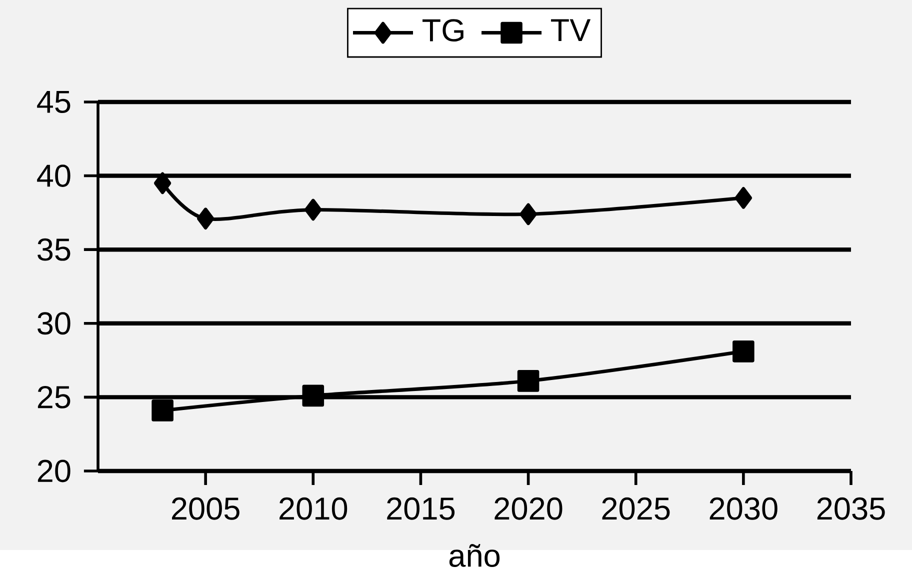 This screenshot has width=912, height=579. What do you see at coordinates (421, 509) in the screenshot?
I see `x-tick-label: 2015` at bounding box center [421, 509].